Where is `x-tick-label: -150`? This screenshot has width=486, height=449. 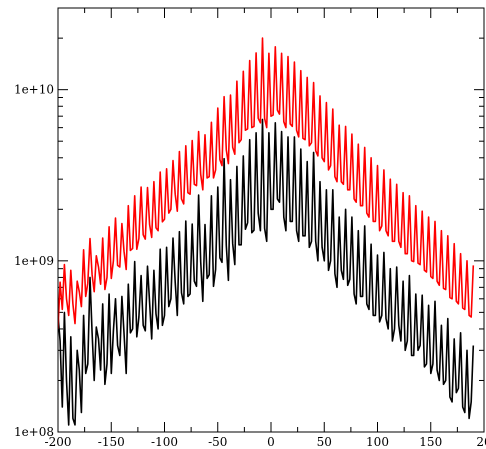 x-tick-label: -150 is located at coordinates (111, 442).